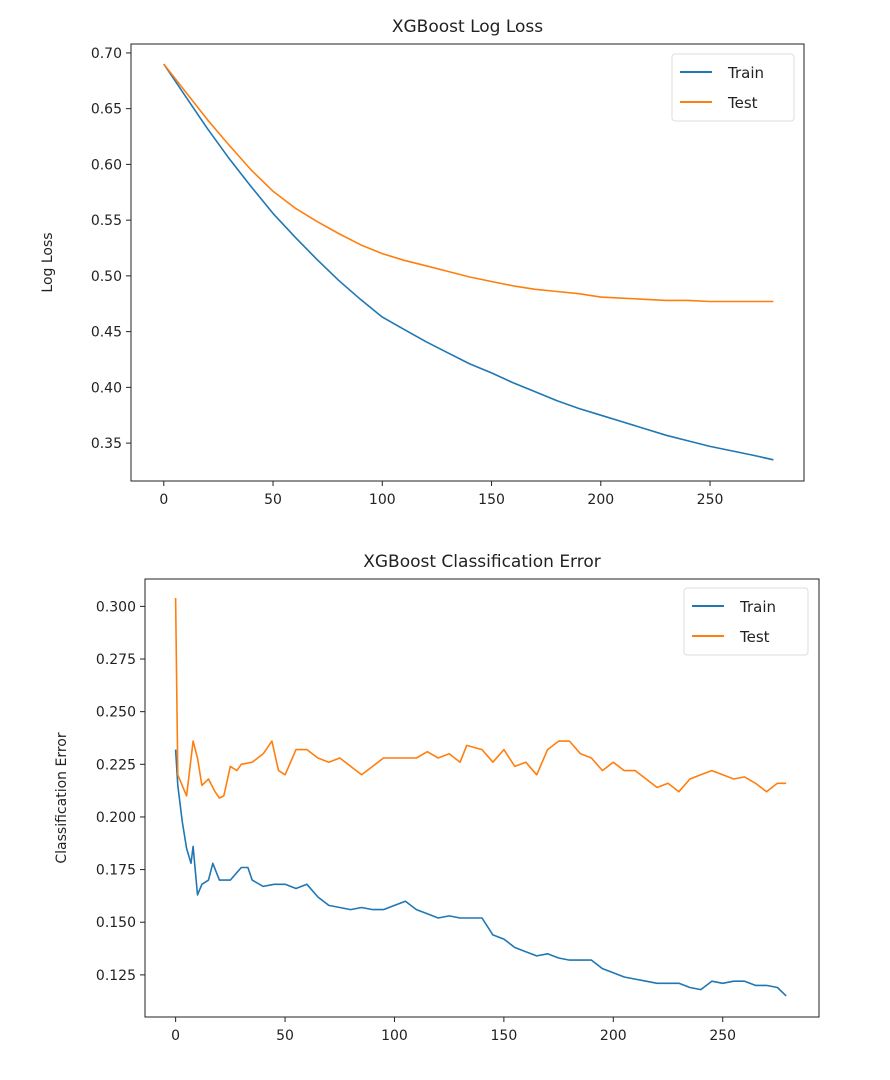 This screenshot has width=890, height=1080. Describe the element at coordinates (62, 797) in the screenshot. I see `y-axis-label: Classification Error` at that location.